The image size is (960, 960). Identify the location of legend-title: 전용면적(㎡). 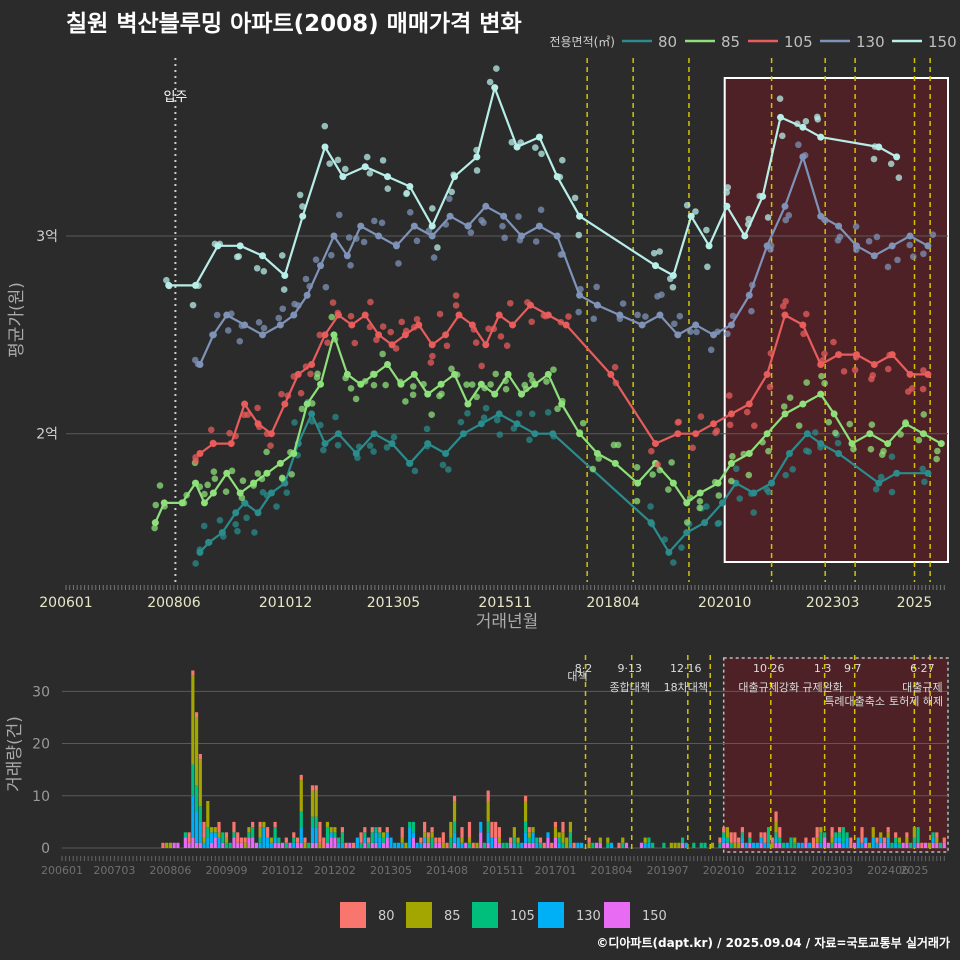
(582, 42).